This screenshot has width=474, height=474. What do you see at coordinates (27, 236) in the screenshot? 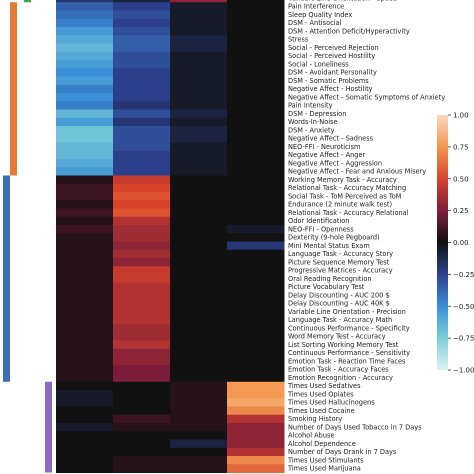
I see `row-group-bars` at bounding box center [27, 236].